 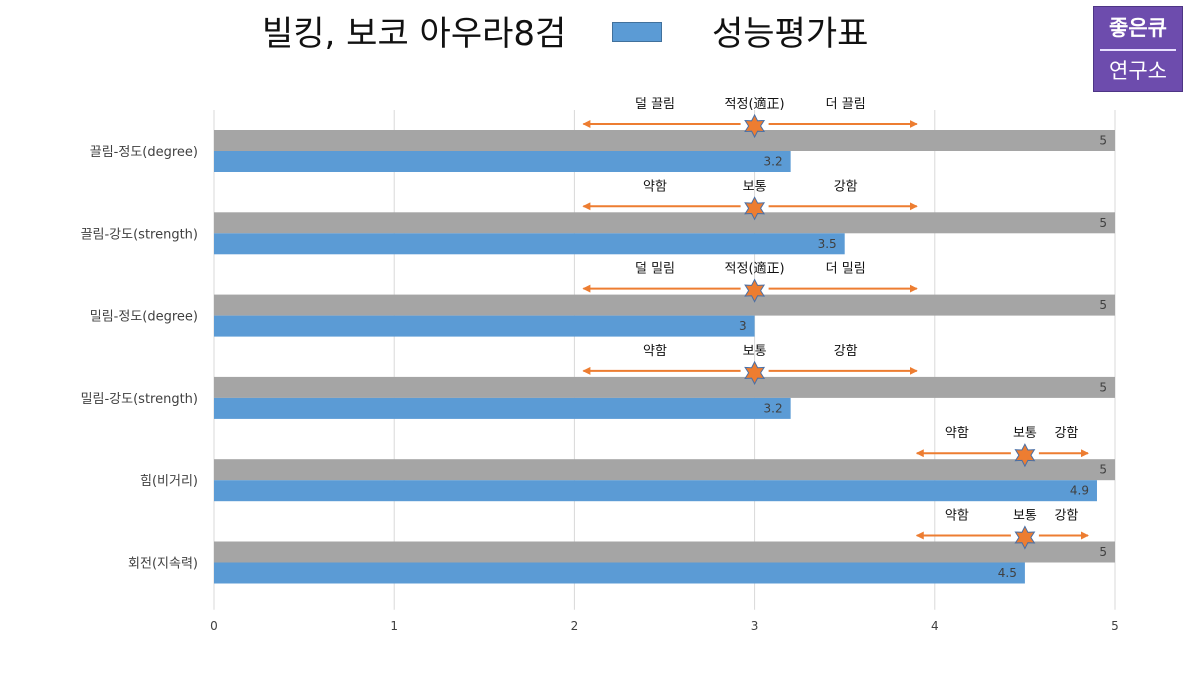 What do you see at coordinates (1079, 491) in the screenshot?
I see `data-label: 4.9` at bounding box center [1079, 491].